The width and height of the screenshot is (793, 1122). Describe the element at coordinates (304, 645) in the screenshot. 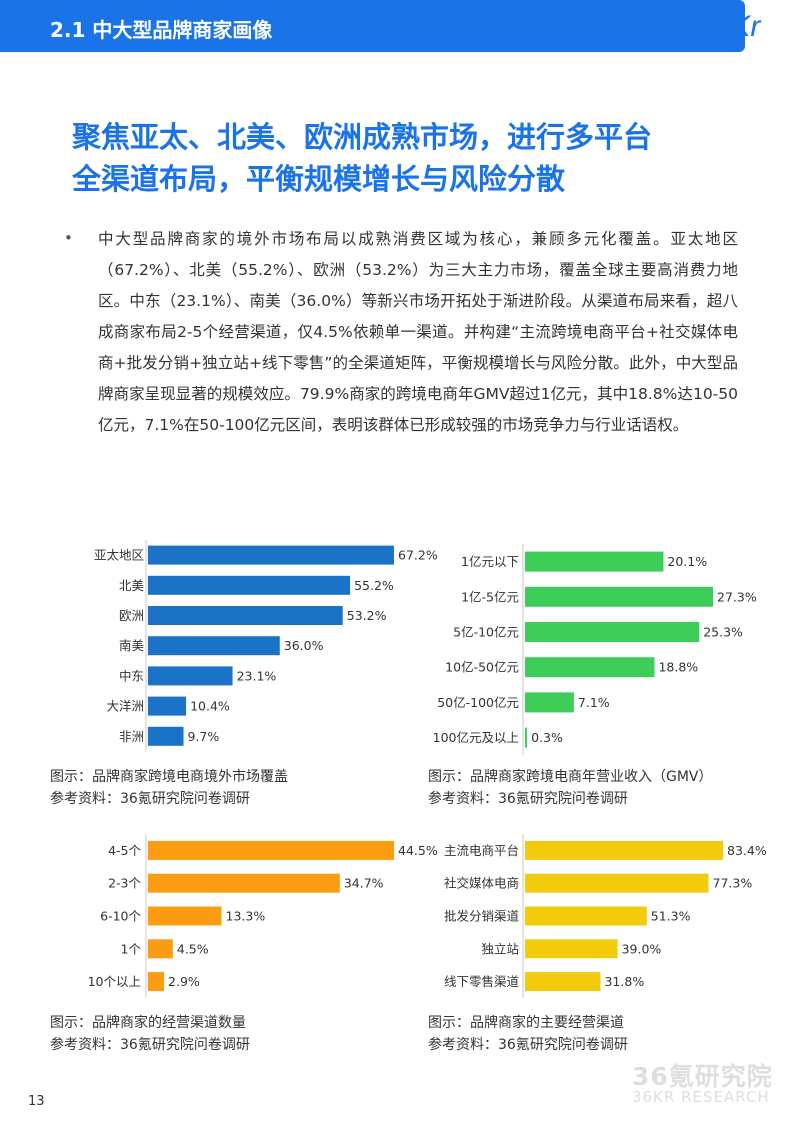

I see `value-label: 36.0%` at that location.